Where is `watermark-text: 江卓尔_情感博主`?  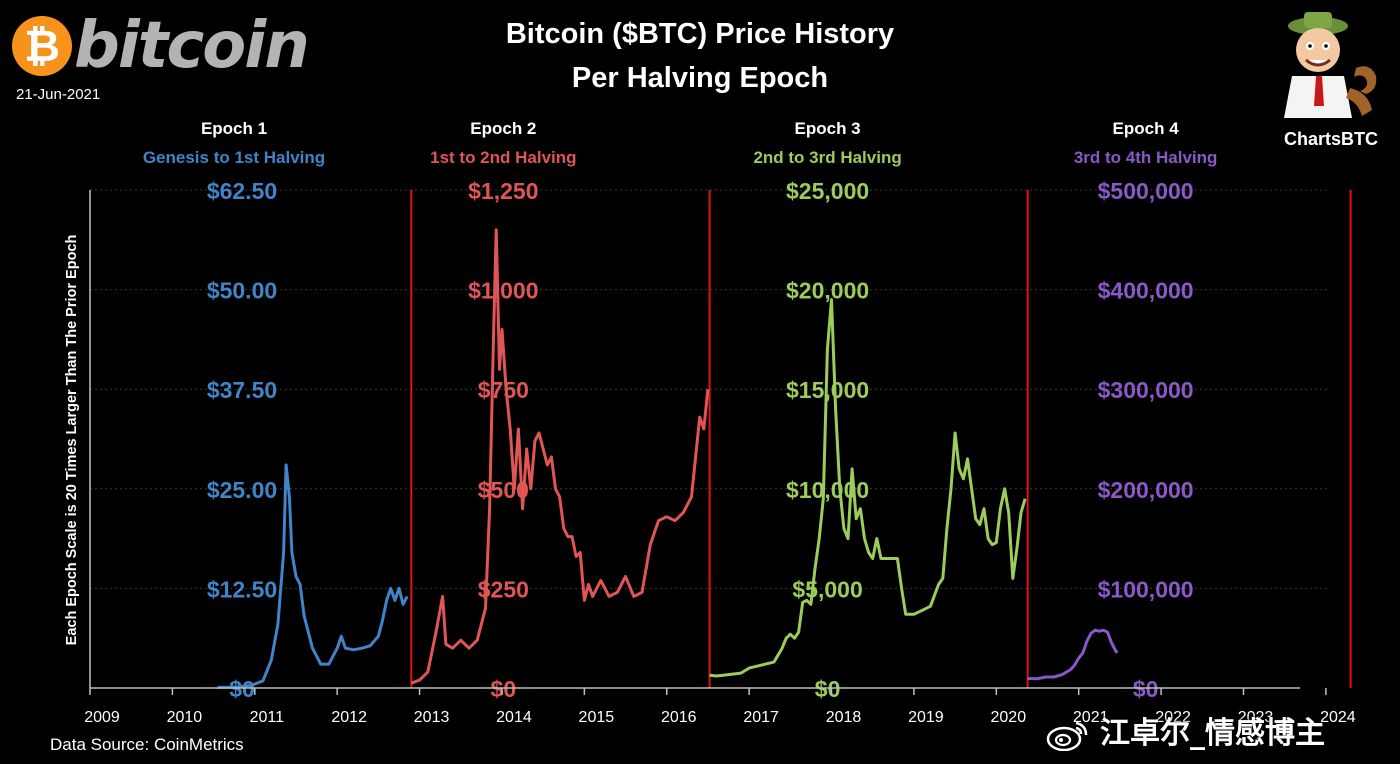
watermark-text: 江卓尔_情感博主 is located at coordinates (1212, 733).